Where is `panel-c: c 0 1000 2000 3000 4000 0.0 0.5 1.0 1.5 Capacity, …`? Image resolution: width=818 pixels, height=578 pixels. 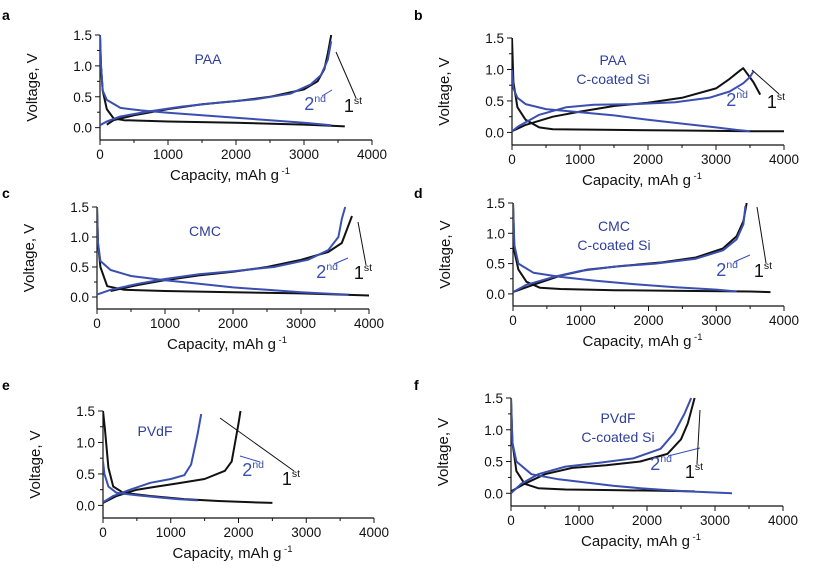 panel-c: c 0 1000 2000 3000 4000 0.0 0.5 1.0 1.5 Capacity, … is located at coordinates (193, 269).